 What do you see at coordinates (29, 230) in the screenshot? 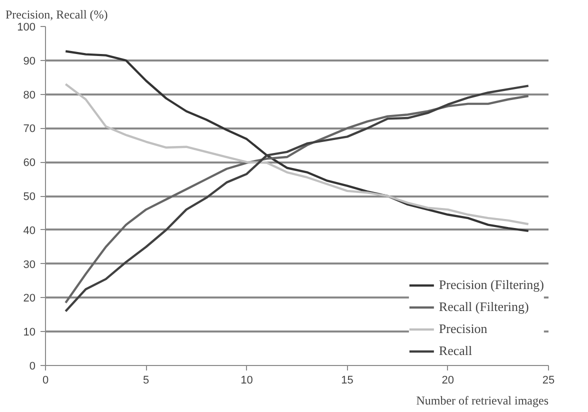
I see `y-tick-label: 40` at bounding box center [29, 230].